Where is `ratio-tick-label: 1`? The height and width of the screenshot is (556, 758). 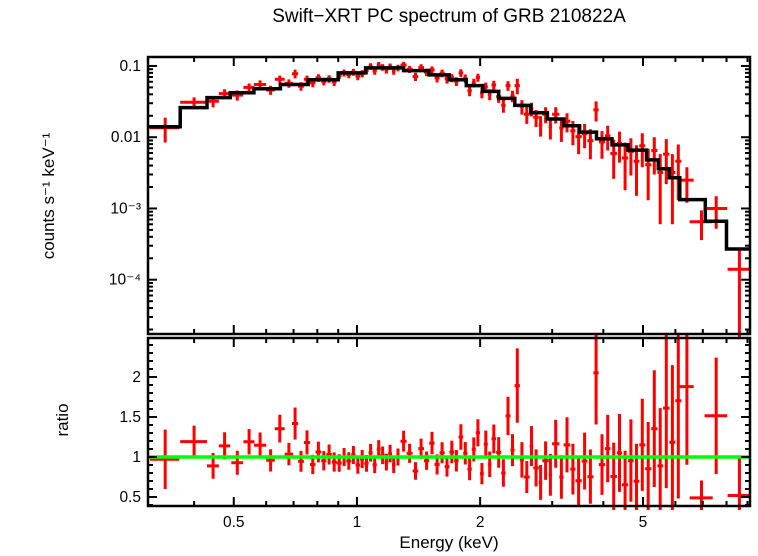 ratio-tick-label: 1 is located at coordinates (136, 457).